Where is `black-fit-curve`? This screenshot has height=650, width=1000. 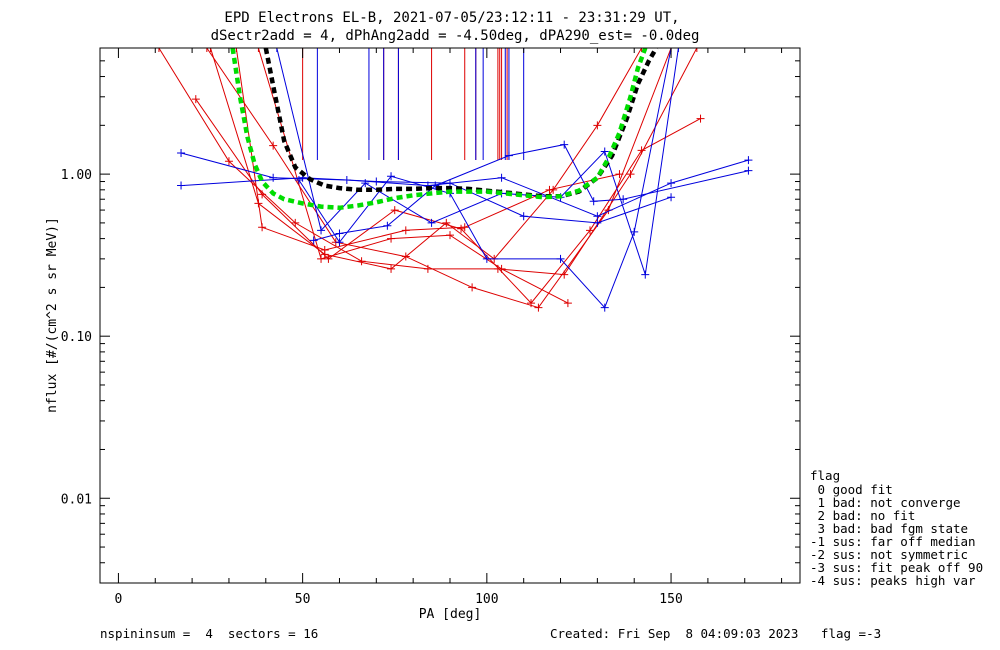 black-fit-curve is located at coordinates (461, 123).